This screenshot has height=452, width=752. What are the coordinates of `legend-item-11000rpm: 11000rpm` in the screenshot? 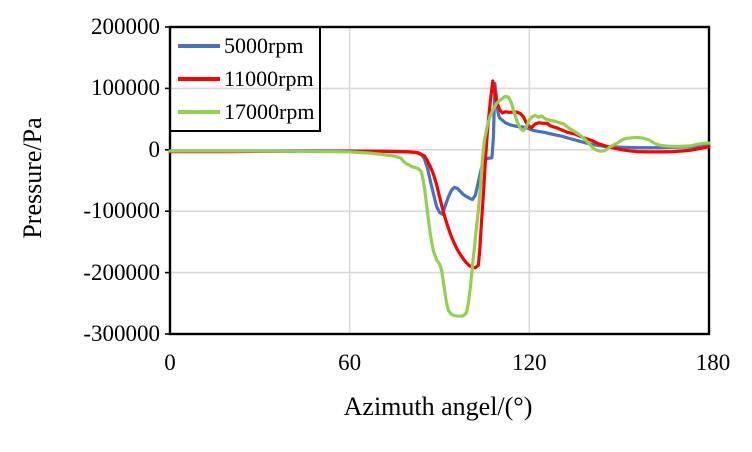 It's located at (245, 79).